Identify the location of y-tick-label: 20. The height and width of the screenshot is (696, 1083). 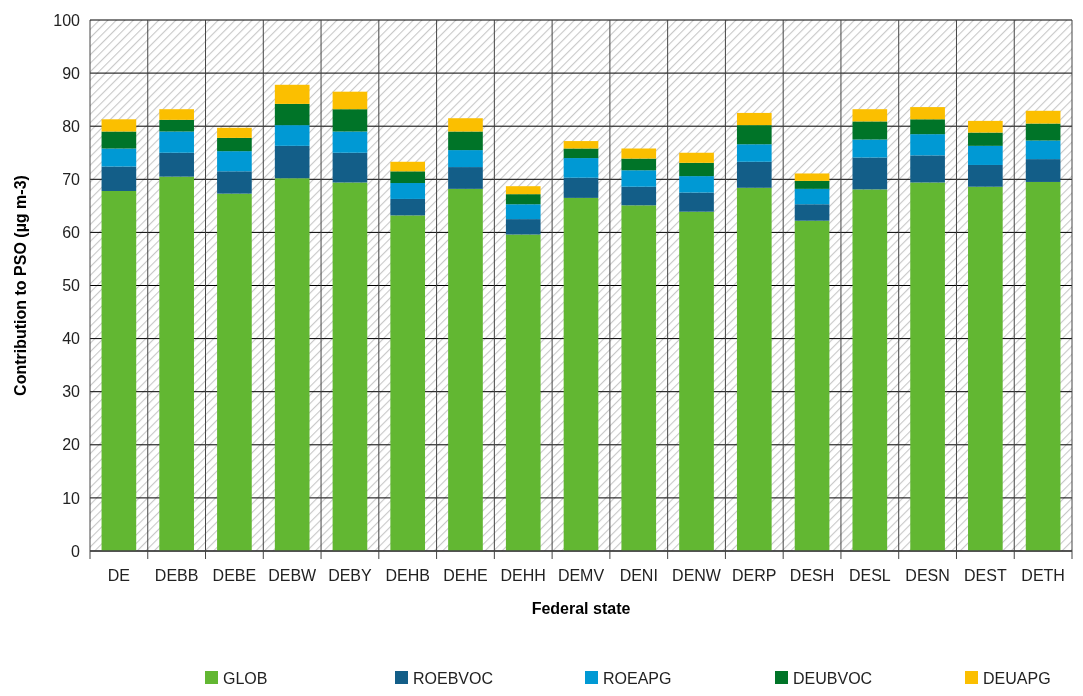
(71, 445).